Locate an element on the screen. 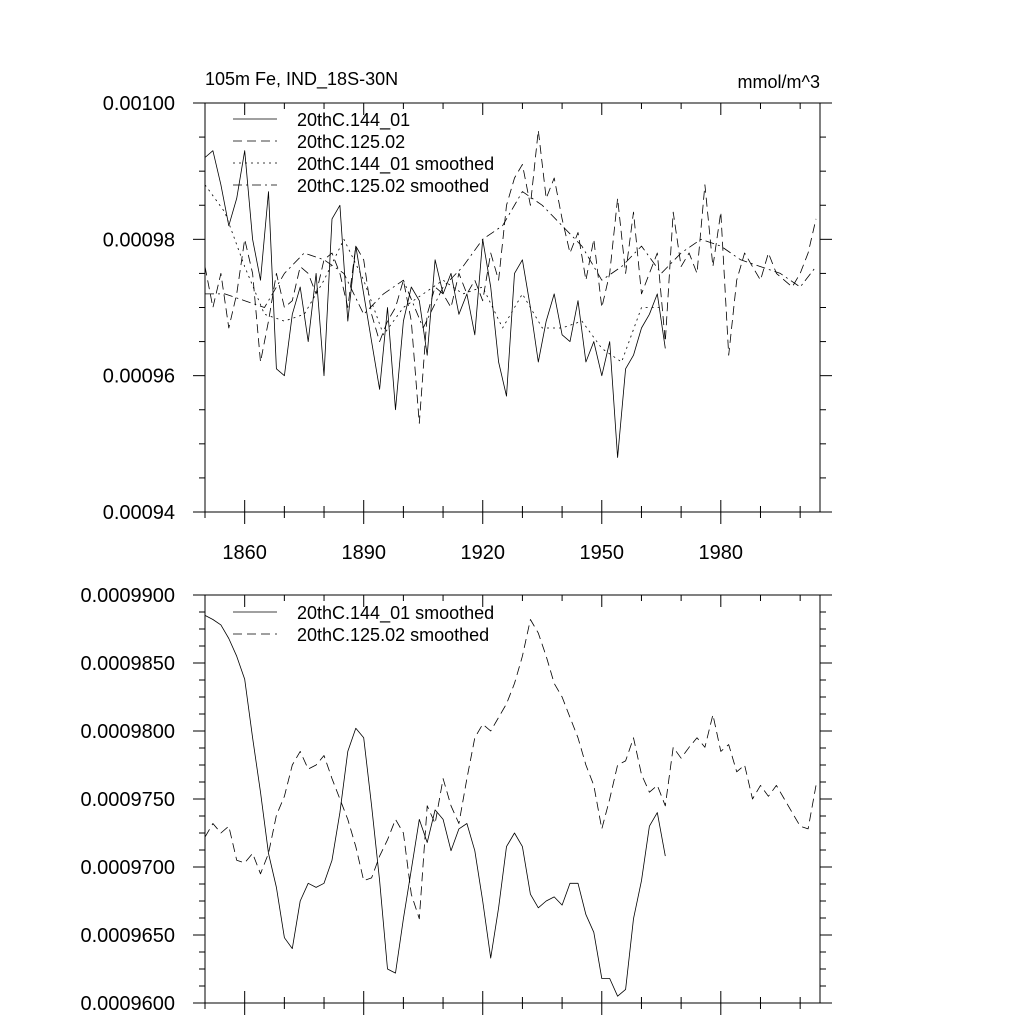 This screenshot has height=1024, width=1024. chart-title: 105m Fe, IND_18S-30N is located at coordinates (301, 79).